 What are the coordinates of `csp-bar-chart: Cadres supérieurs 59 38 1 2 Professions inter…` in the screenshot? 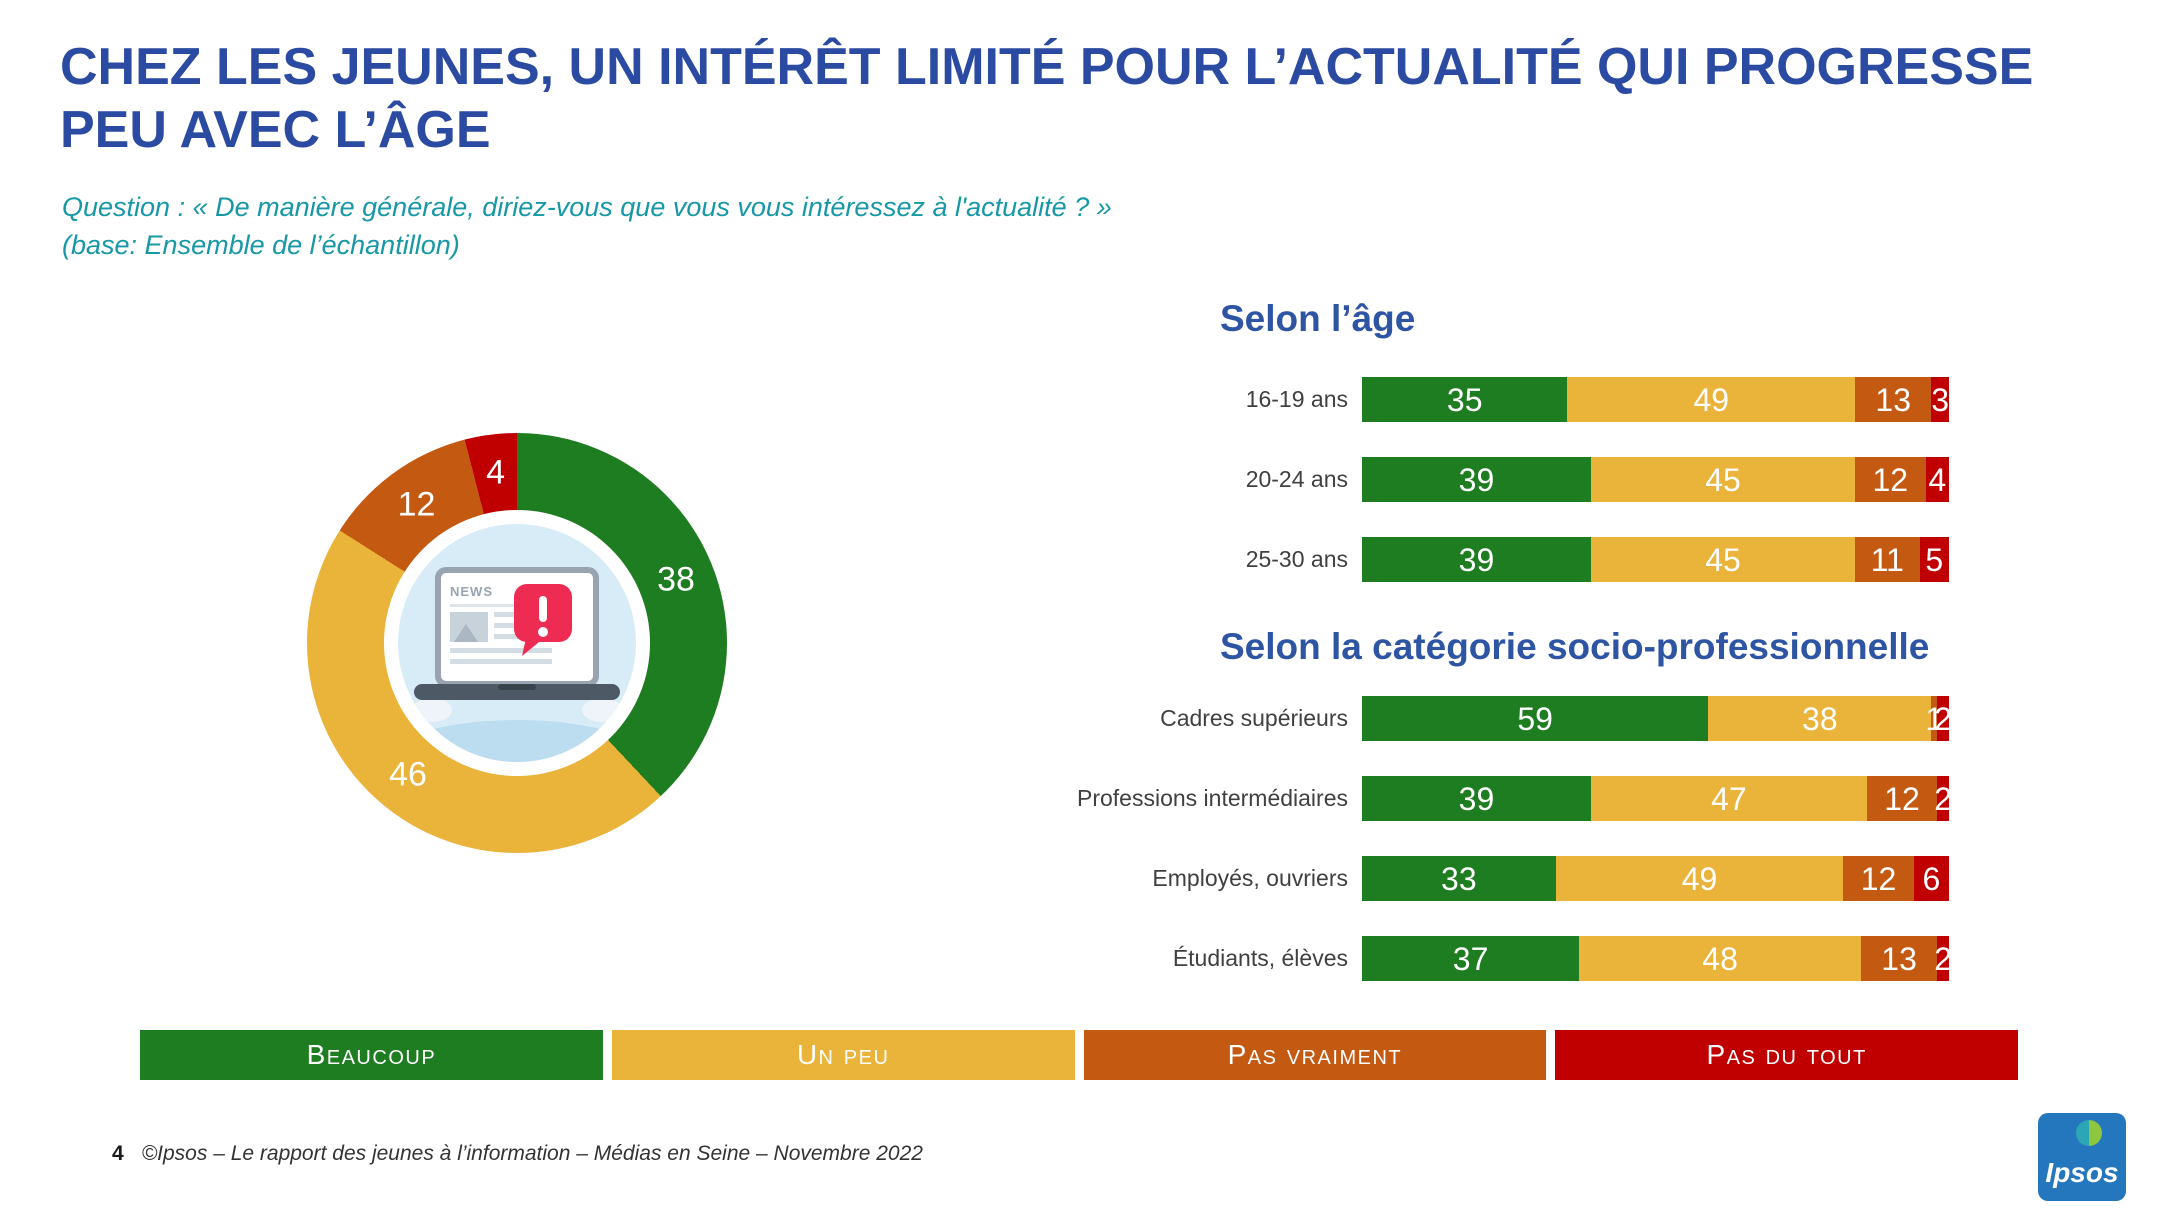 It's located at (1512, 856).